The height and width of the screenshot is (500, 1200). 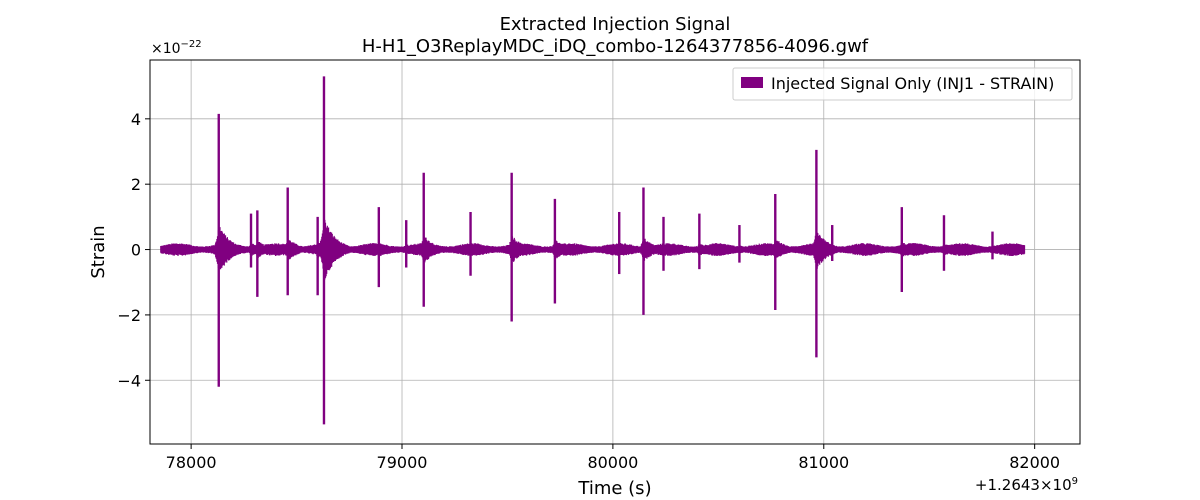 I want to click on legend-swatch, so click(x=752, y=82).